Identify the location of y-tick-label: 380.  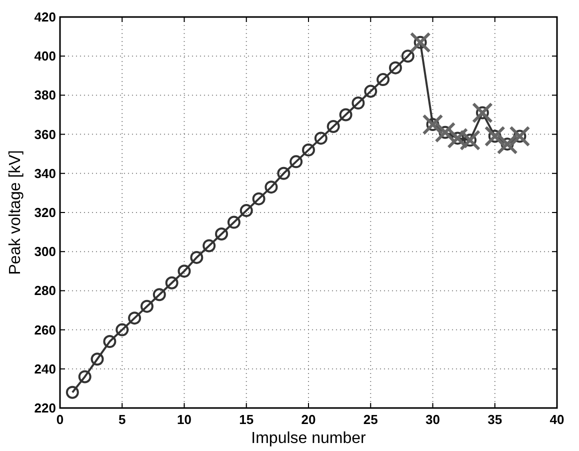
(45, 95).